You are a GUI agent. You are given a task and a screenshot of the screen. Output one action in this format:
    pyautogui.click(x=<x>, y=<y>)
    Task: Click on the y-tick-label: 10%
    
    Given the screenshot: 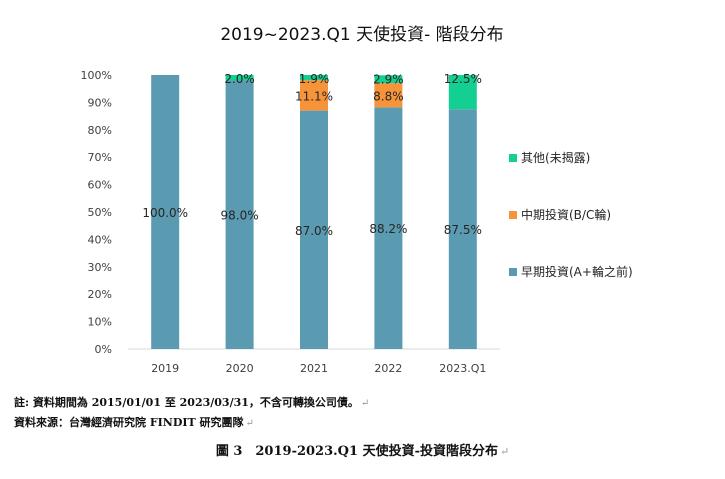 What is the action you would take?
    pyautogui.click(x=100, y=322)
    